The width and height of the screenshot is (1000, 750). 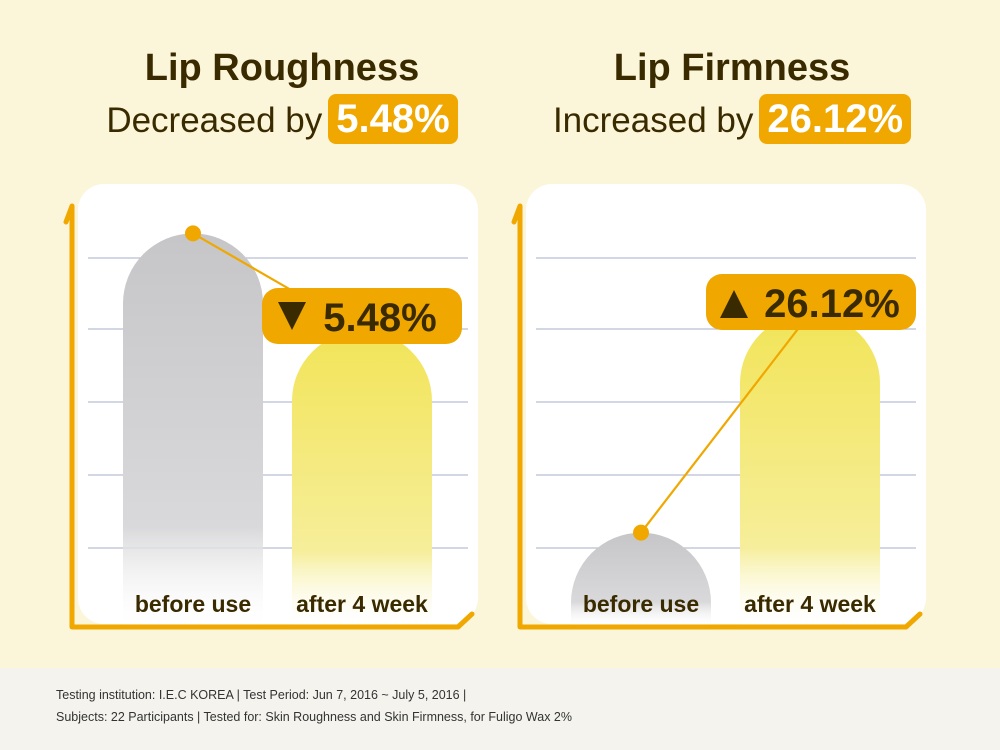 What do you see at coordinates (835, 119) in the screenshot?
I see `right-panel-highlight: 26.12%` at bounding box center [835, 119].